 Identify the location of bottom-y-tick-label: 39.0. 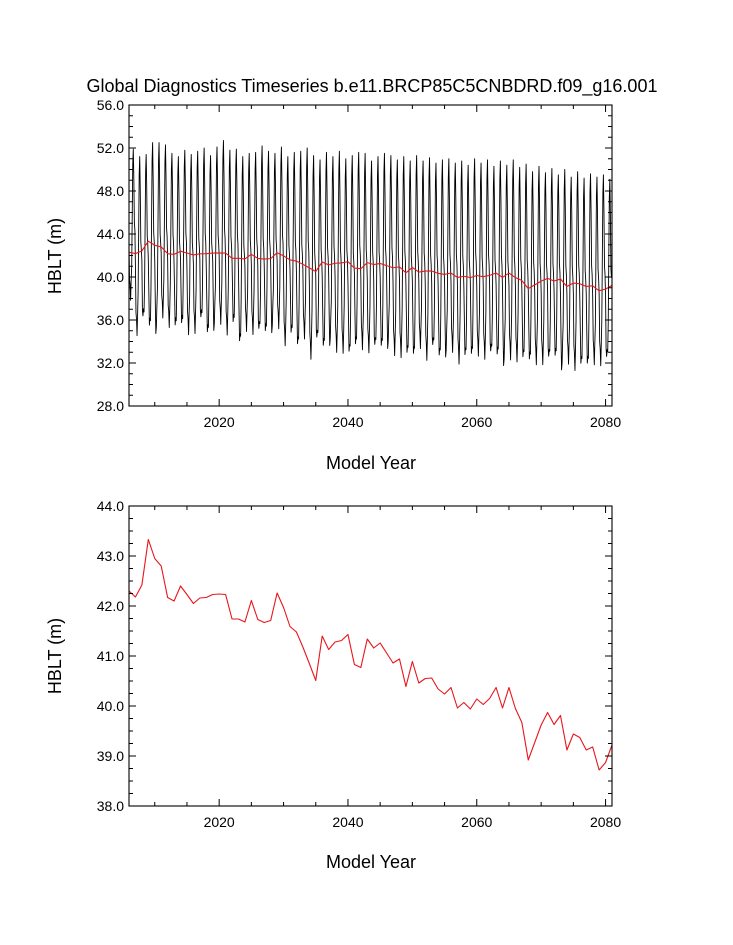
(110, 756).